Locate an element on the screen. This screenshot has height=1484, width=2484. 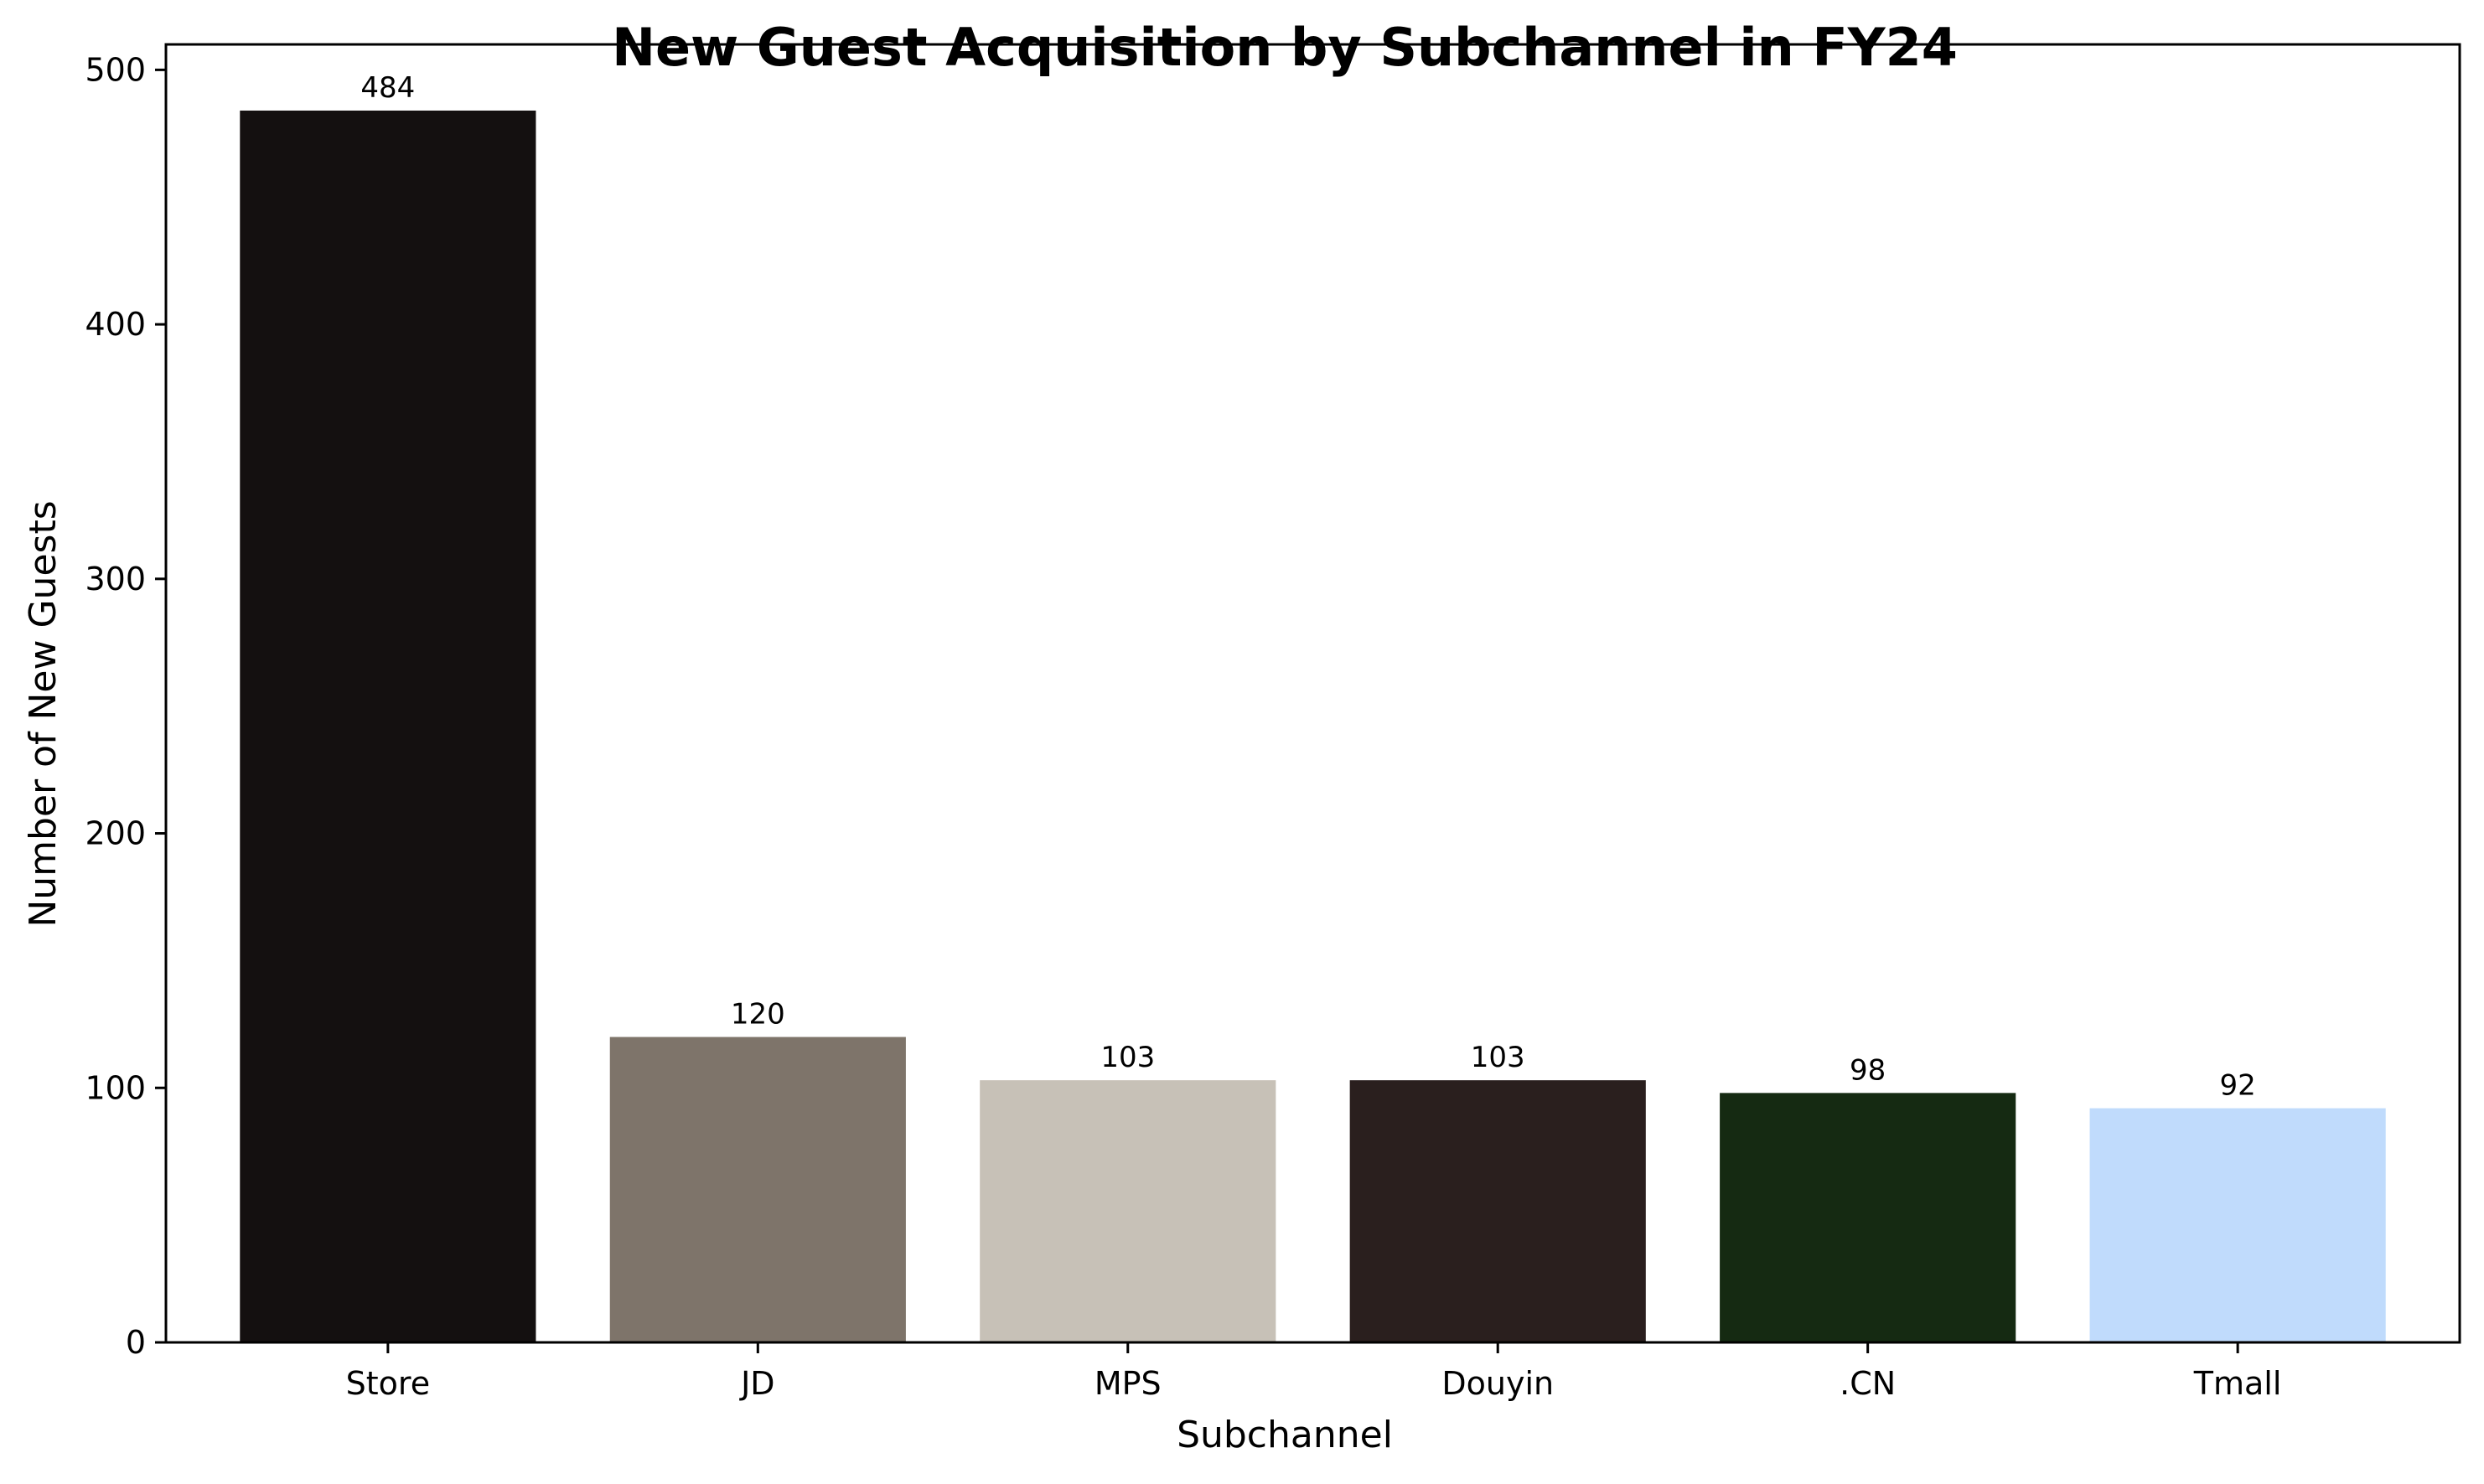
bar-jd is located at coordinates (757, 1189).